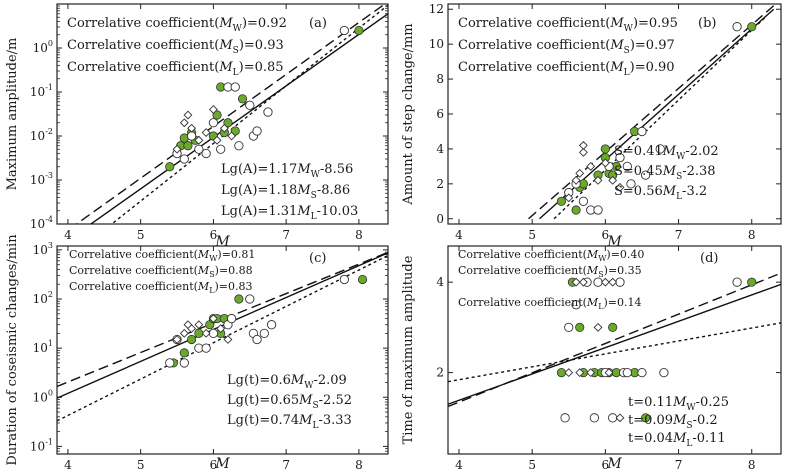 The width and height of the screenshot is (789, 470). I want to click on fit-line-dashed, so click(651, 112).